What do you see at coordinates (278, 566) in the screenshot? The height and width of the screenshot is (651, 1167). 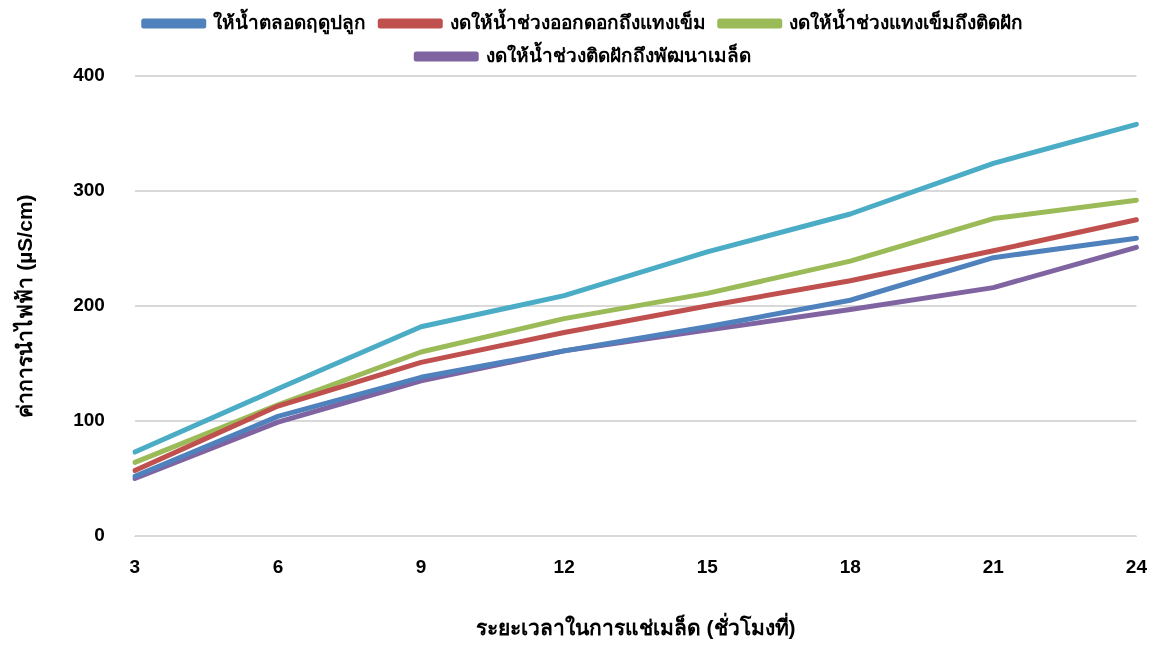 I see `x-tick-label: 6` at bounding box center [278, 566].